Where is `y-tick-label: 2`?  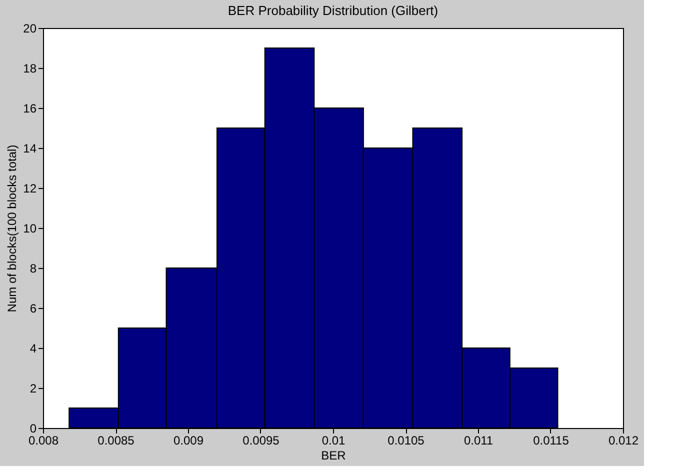 y-tick-label: 2 is located at coordinates (33, 389).